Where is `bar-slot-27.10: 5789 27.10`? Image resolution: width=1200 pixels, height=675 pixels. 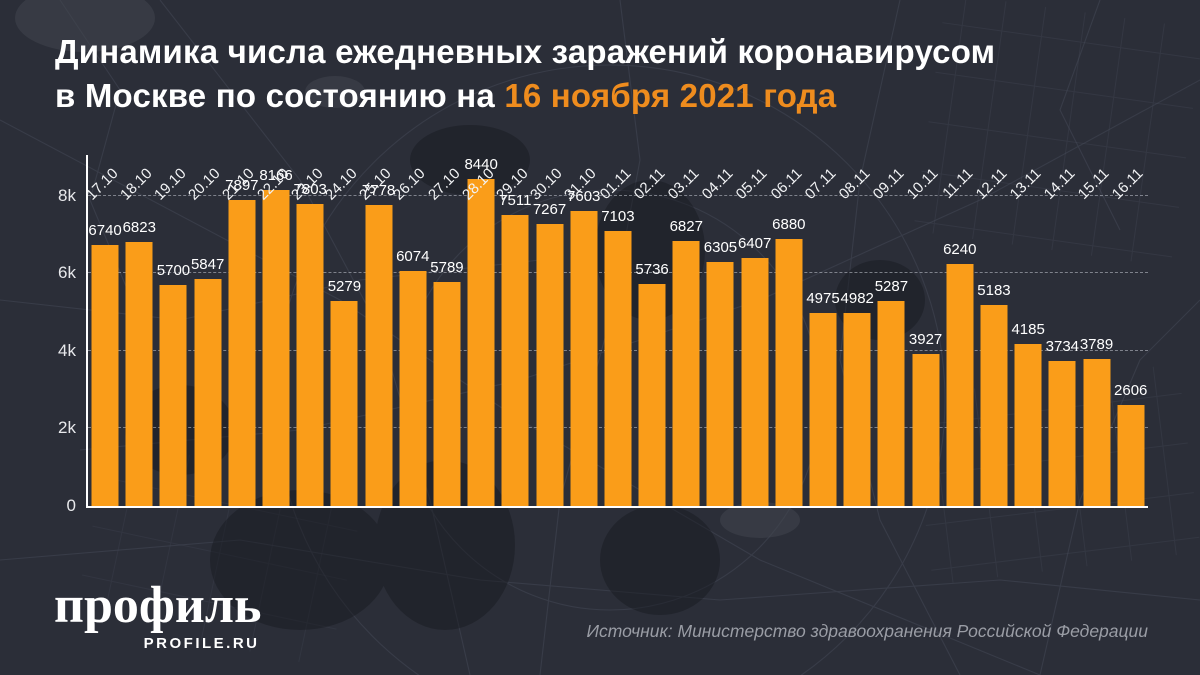 bar-slot-27.10: 5789 27.10 is located at coordinates (444, 330).